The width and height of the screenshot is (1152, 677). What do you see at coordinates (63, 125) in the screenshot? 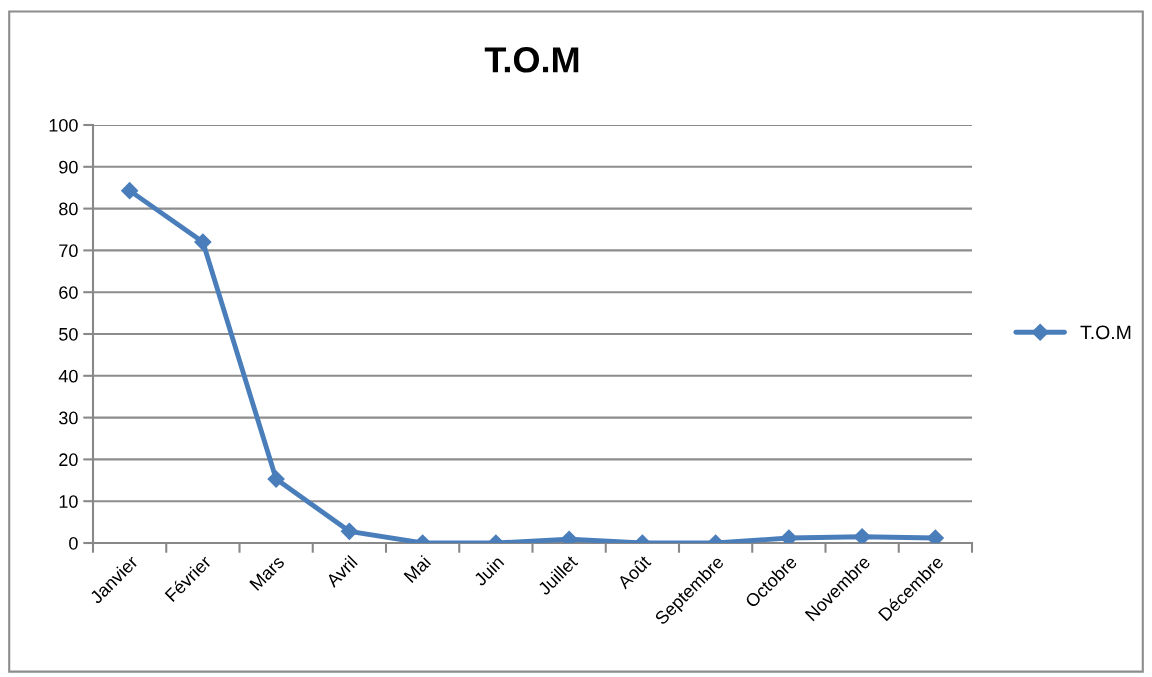
I see `y-tick-label: 100` at bounding box center [63, 125].